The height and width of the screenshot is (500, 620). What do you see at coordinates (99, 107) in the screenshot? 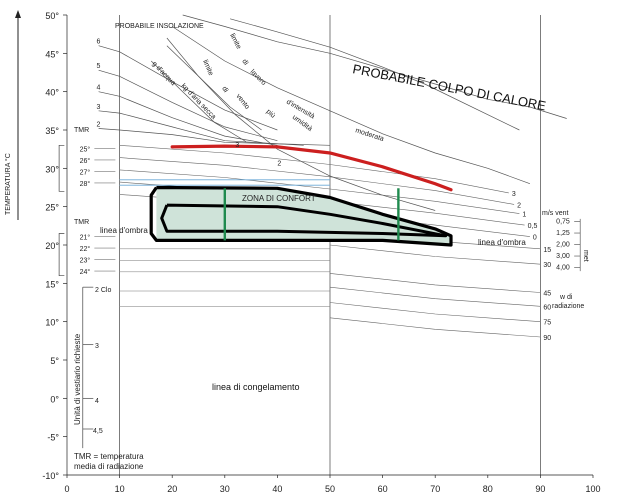
I see `insolazione-level-3: 3` at bounding box center [99, 107].